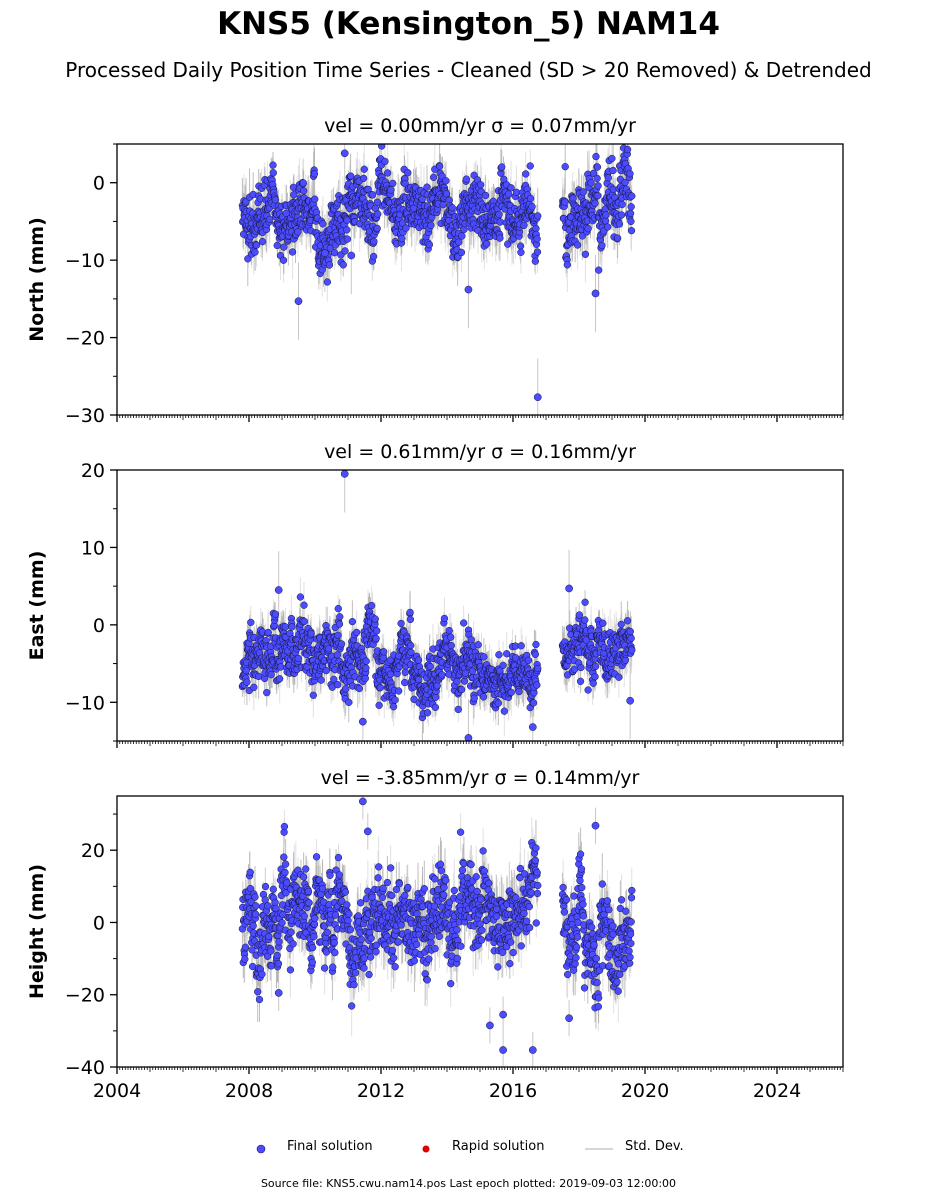 The height and width of the screenshot is (1200, 937). Describe the element at coordinates (37, 279) in the screenshot. I see `y-axis-label: North (mm)` at that location.